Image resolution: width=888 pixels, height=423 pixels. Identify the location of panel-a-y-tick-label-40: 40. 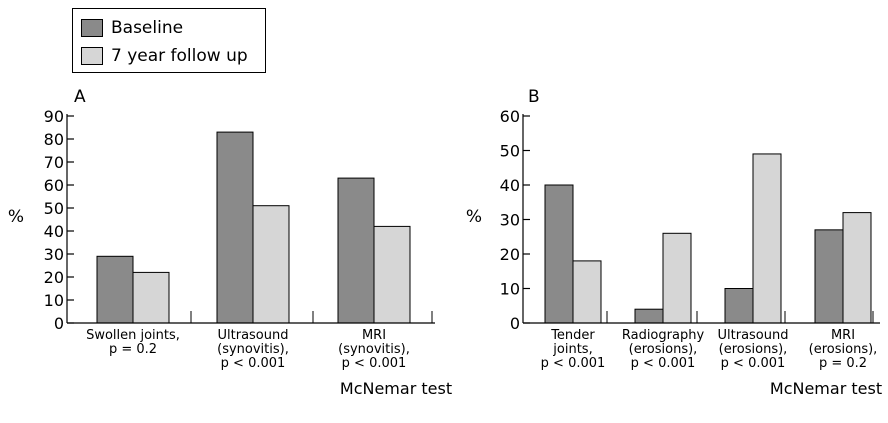
(54, 231).